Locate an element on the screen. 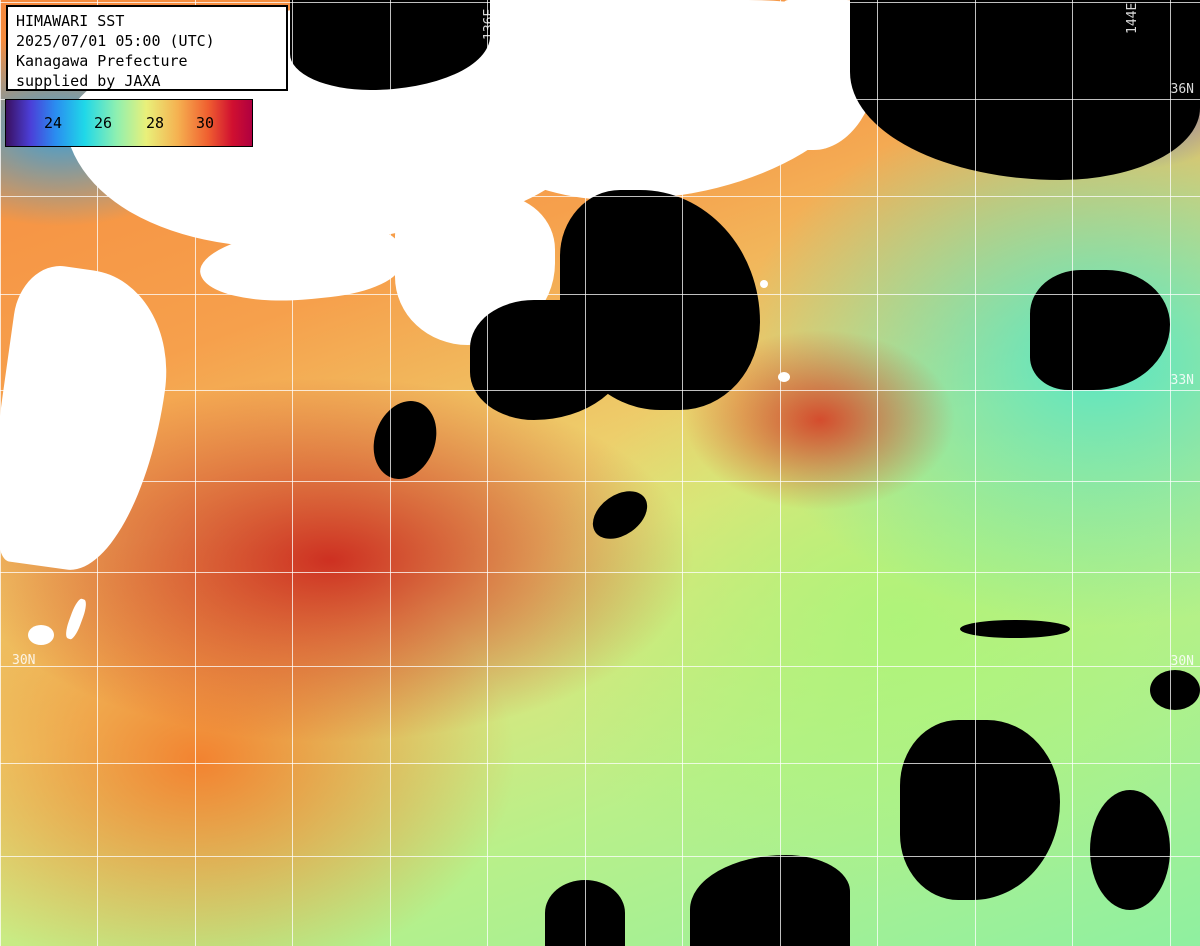 Image resolution: width=1200 pixels, height=946 pixels. latitude-label-33n: 33N is located at coordinates (1182, 380).